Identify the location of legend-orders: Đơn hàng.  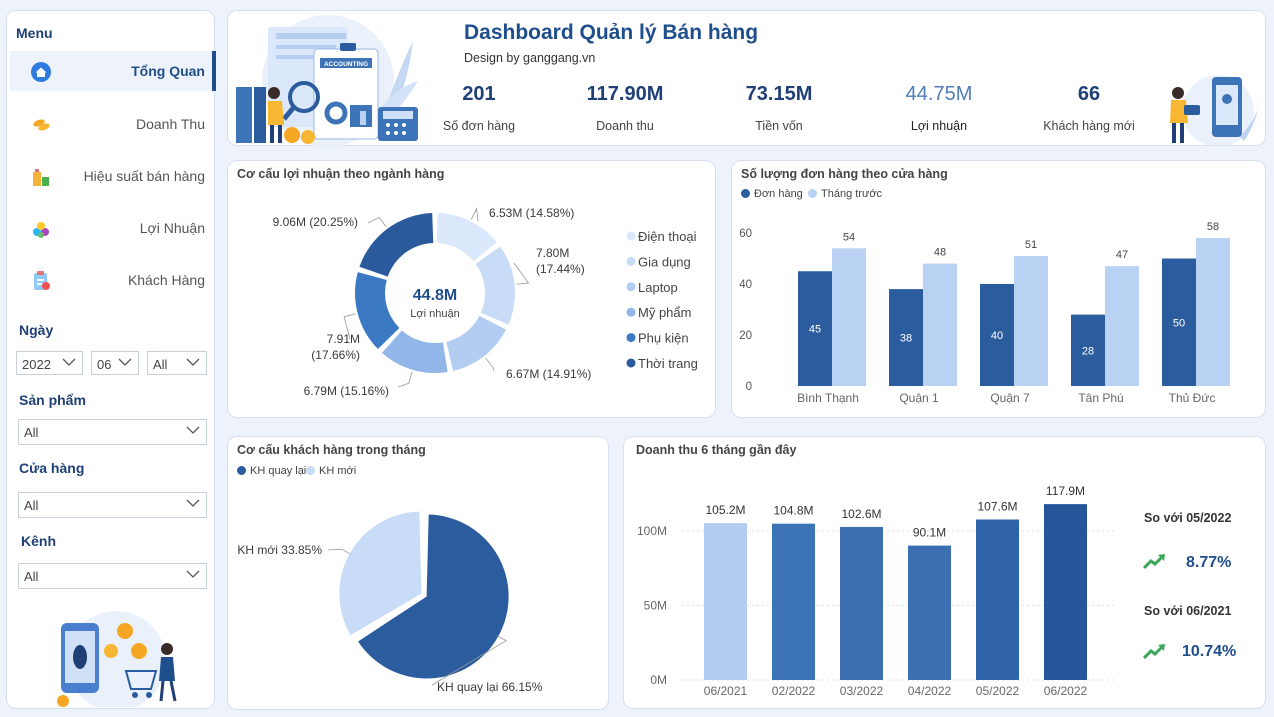
(772, 194).